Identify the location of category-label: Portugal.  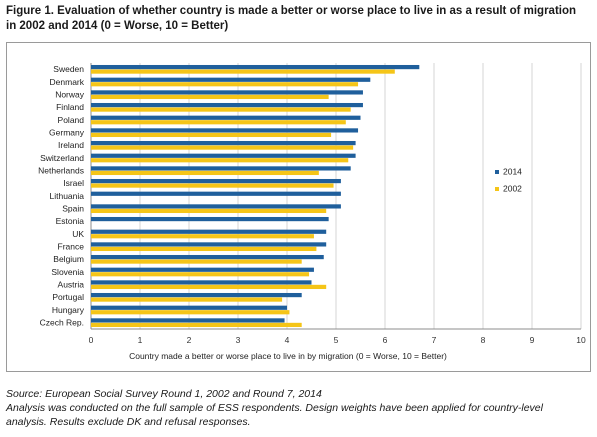
(68, 297).